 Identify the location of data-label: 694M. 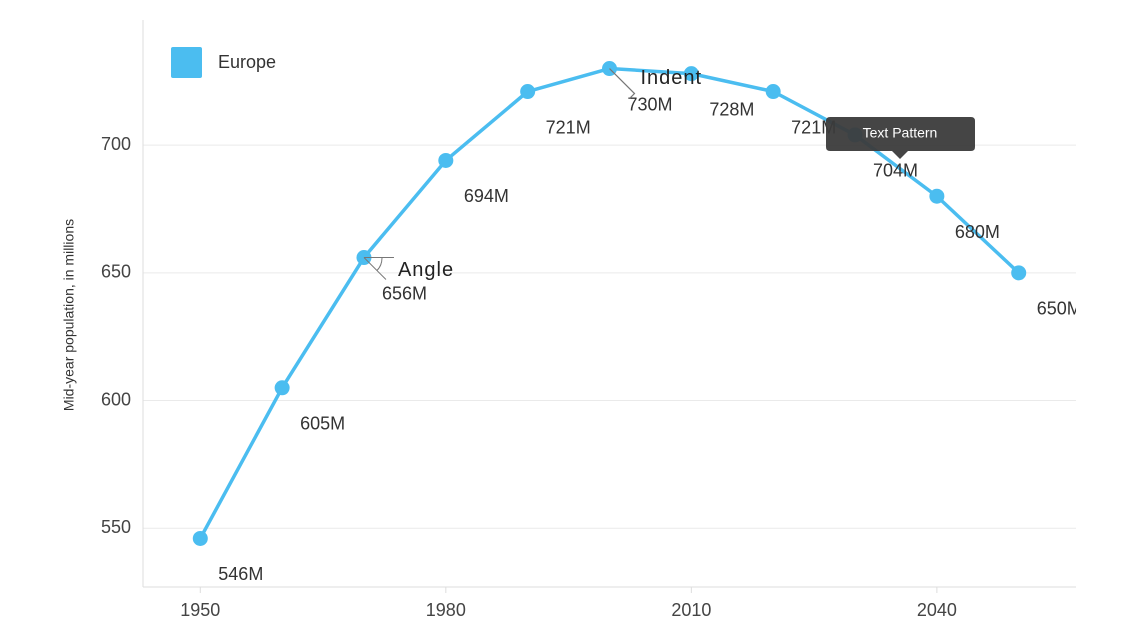
(486, 196).